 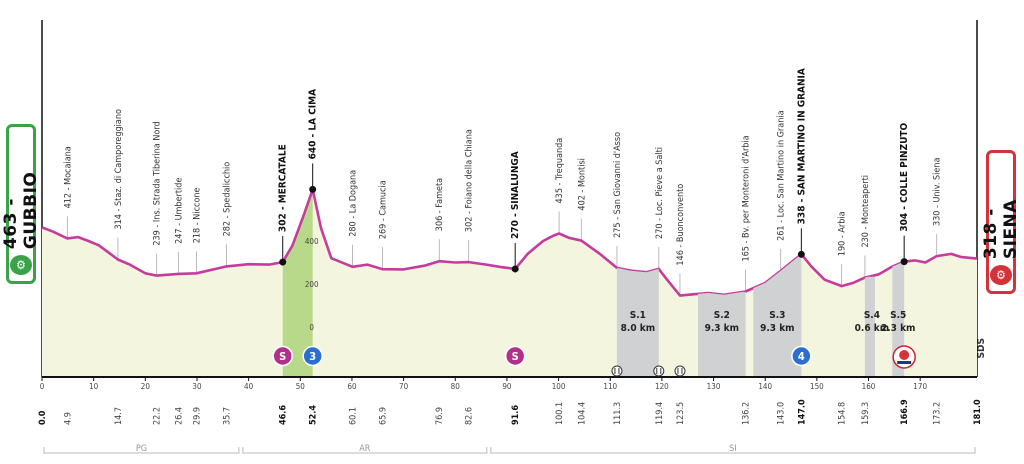 I want to click on point-label: 269 - Camucia, so click(x=383, y=209).